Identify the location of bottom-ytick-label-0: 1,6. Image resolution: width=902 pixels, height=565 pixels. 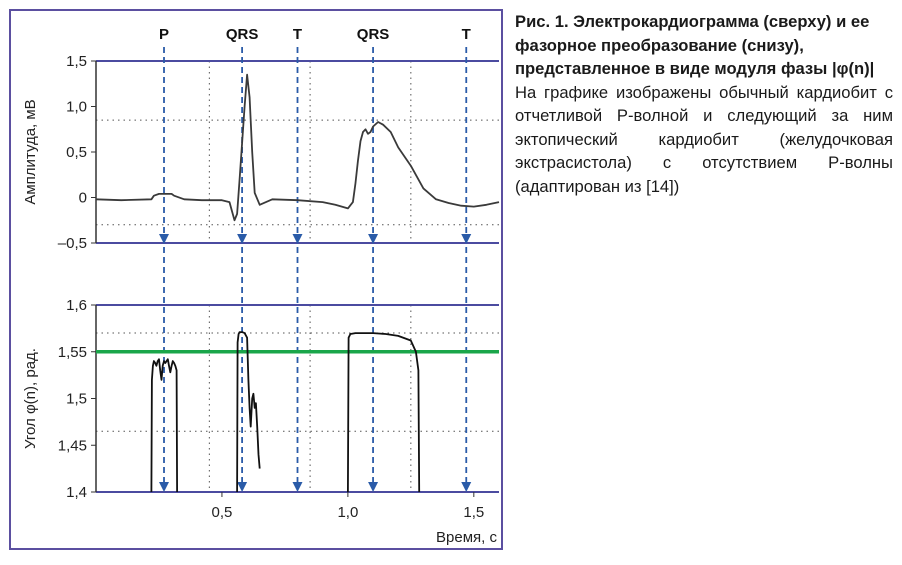
(76, 305).